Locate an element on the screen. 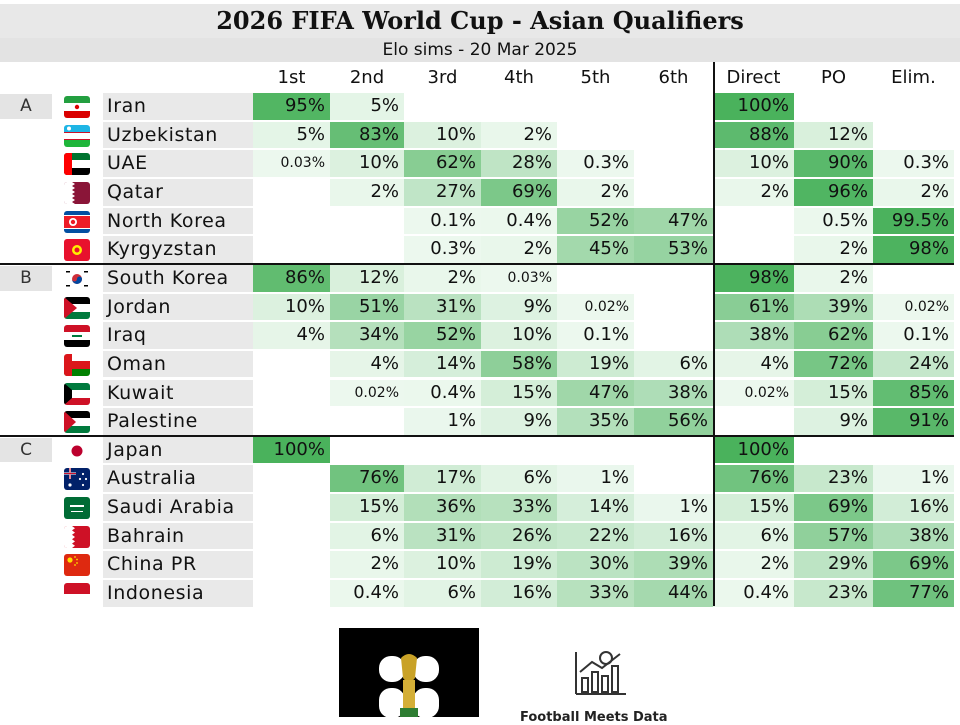  probability-cell: 0.1% is located at coordinates (442, 221).